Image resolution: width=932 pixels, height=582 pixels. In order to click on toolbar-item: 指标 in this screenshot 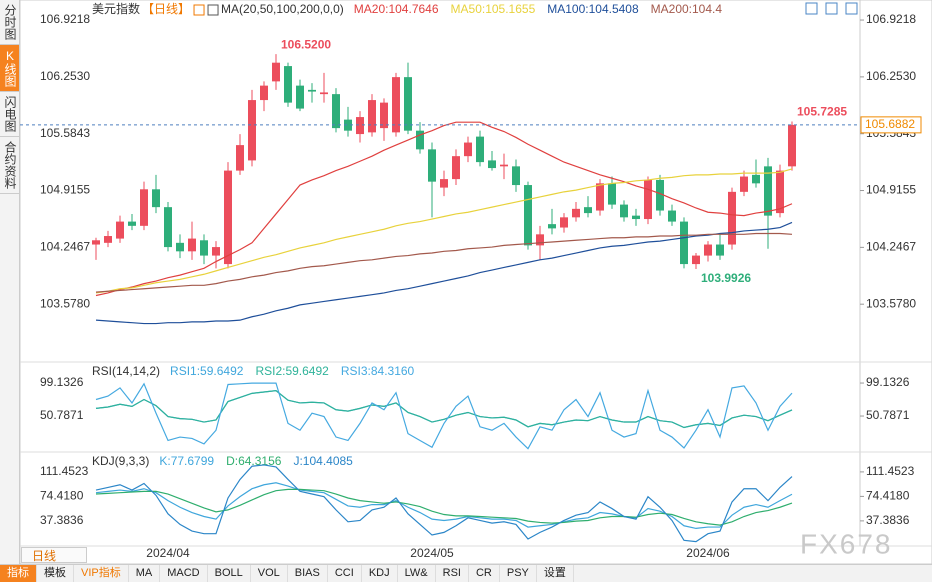, I will do `click(18, 573)`.